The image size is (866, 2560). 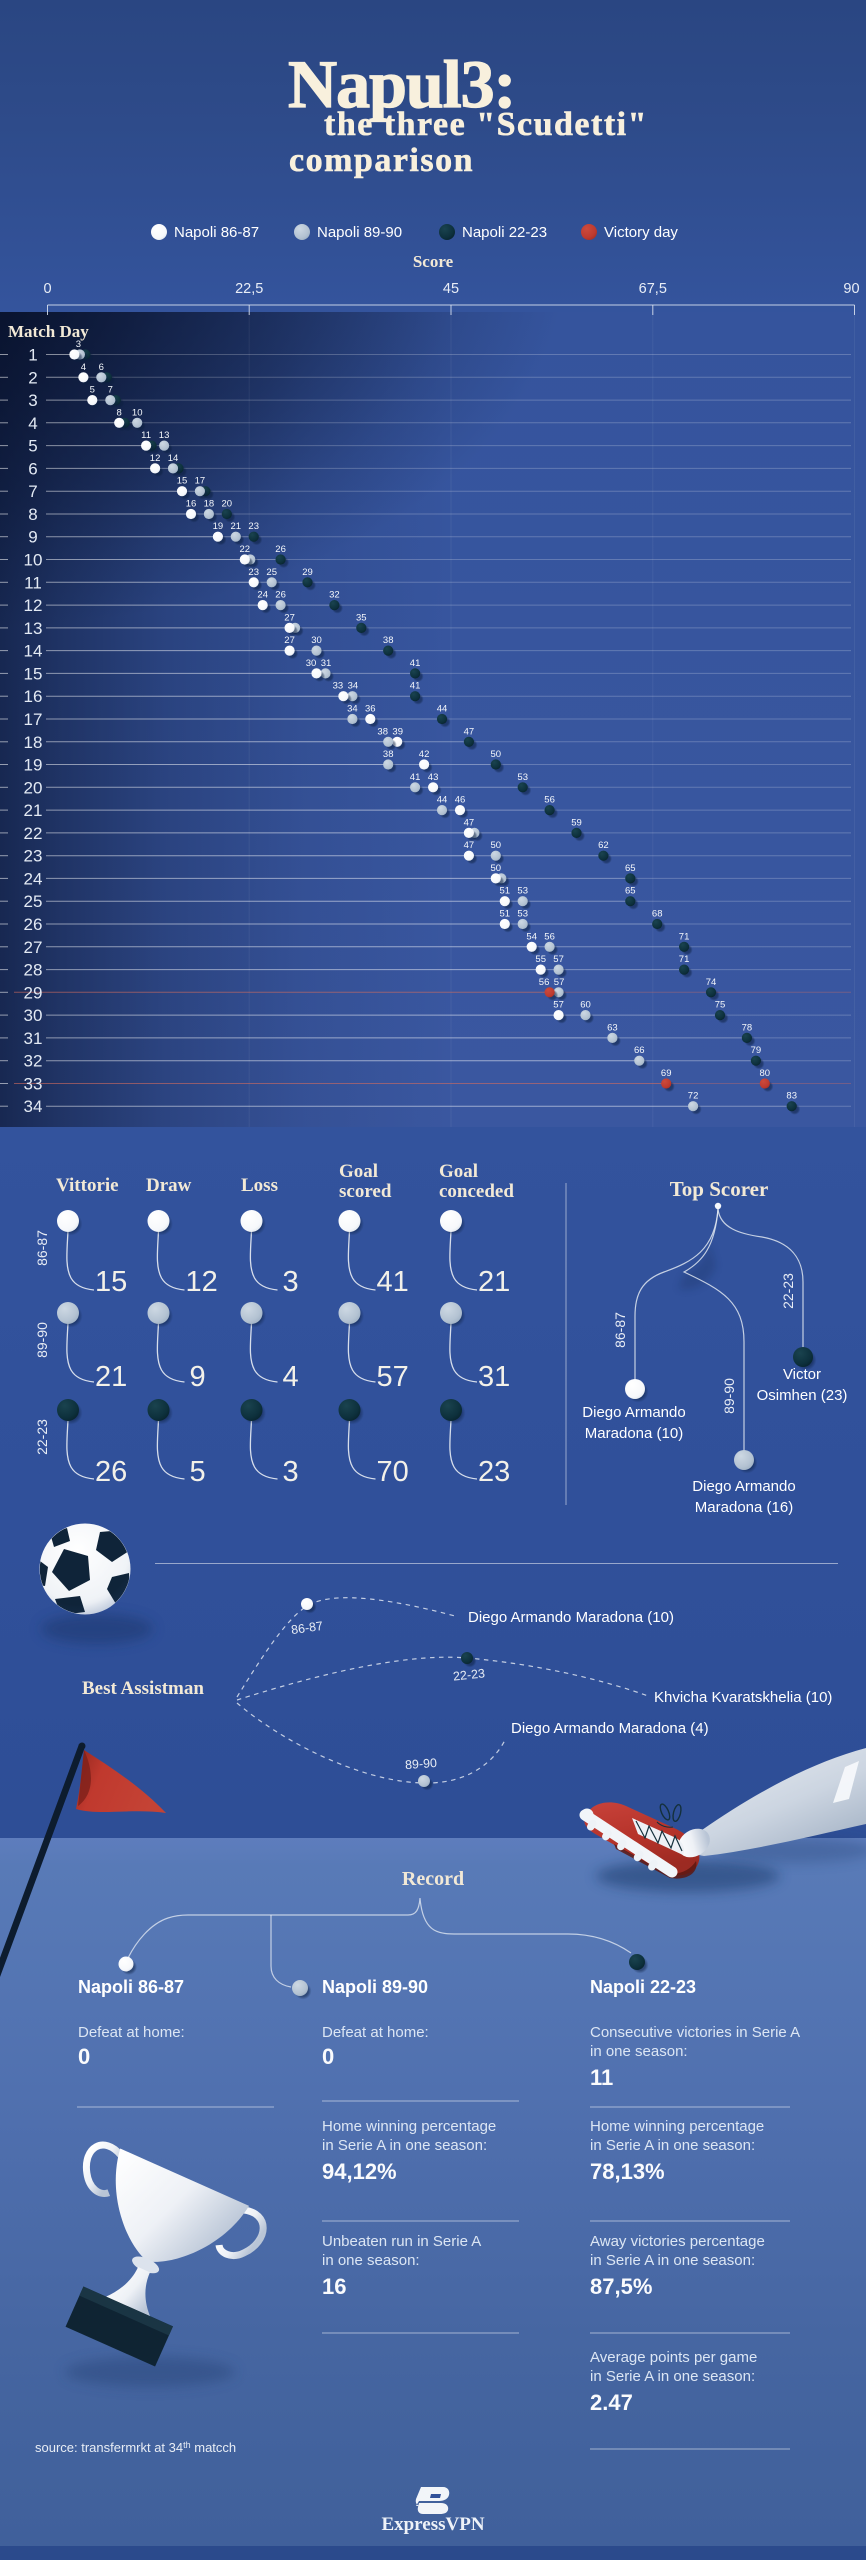 I want to click on svg-text: 9, so click(x=32, y=537).